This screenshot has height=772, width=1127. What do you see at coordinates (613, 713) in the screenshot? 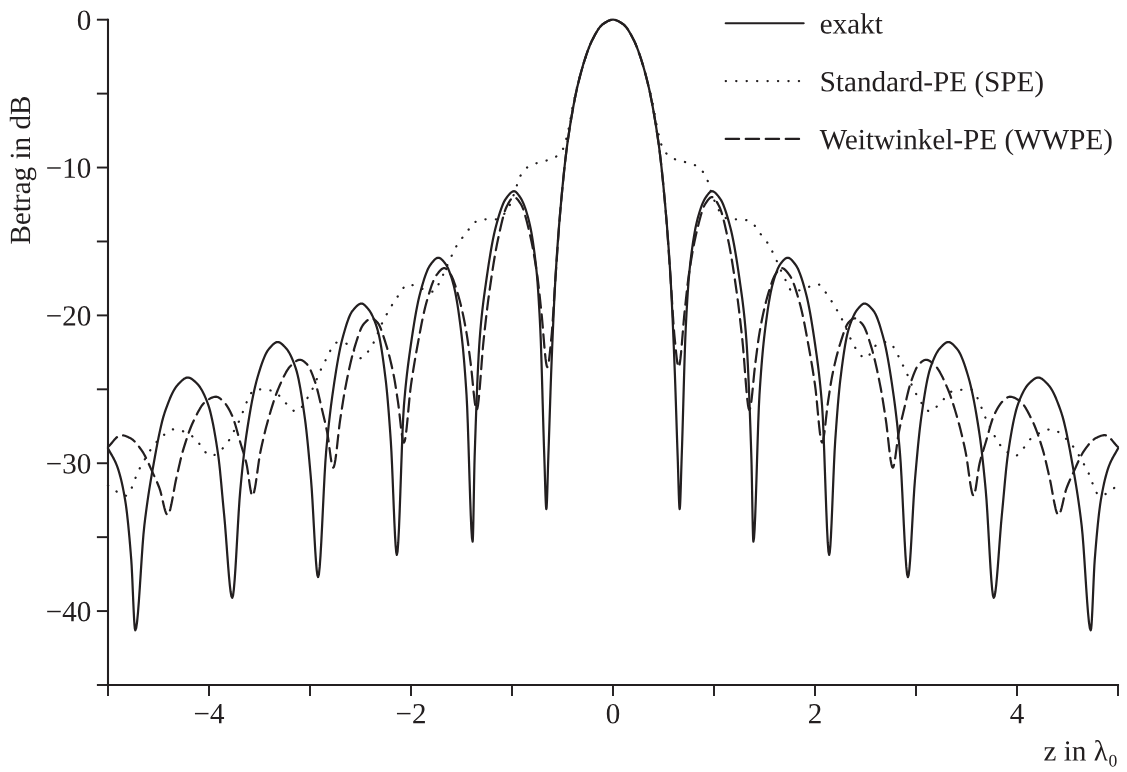
I see `x-tick-label: 0` at bounding box center [613, 713].